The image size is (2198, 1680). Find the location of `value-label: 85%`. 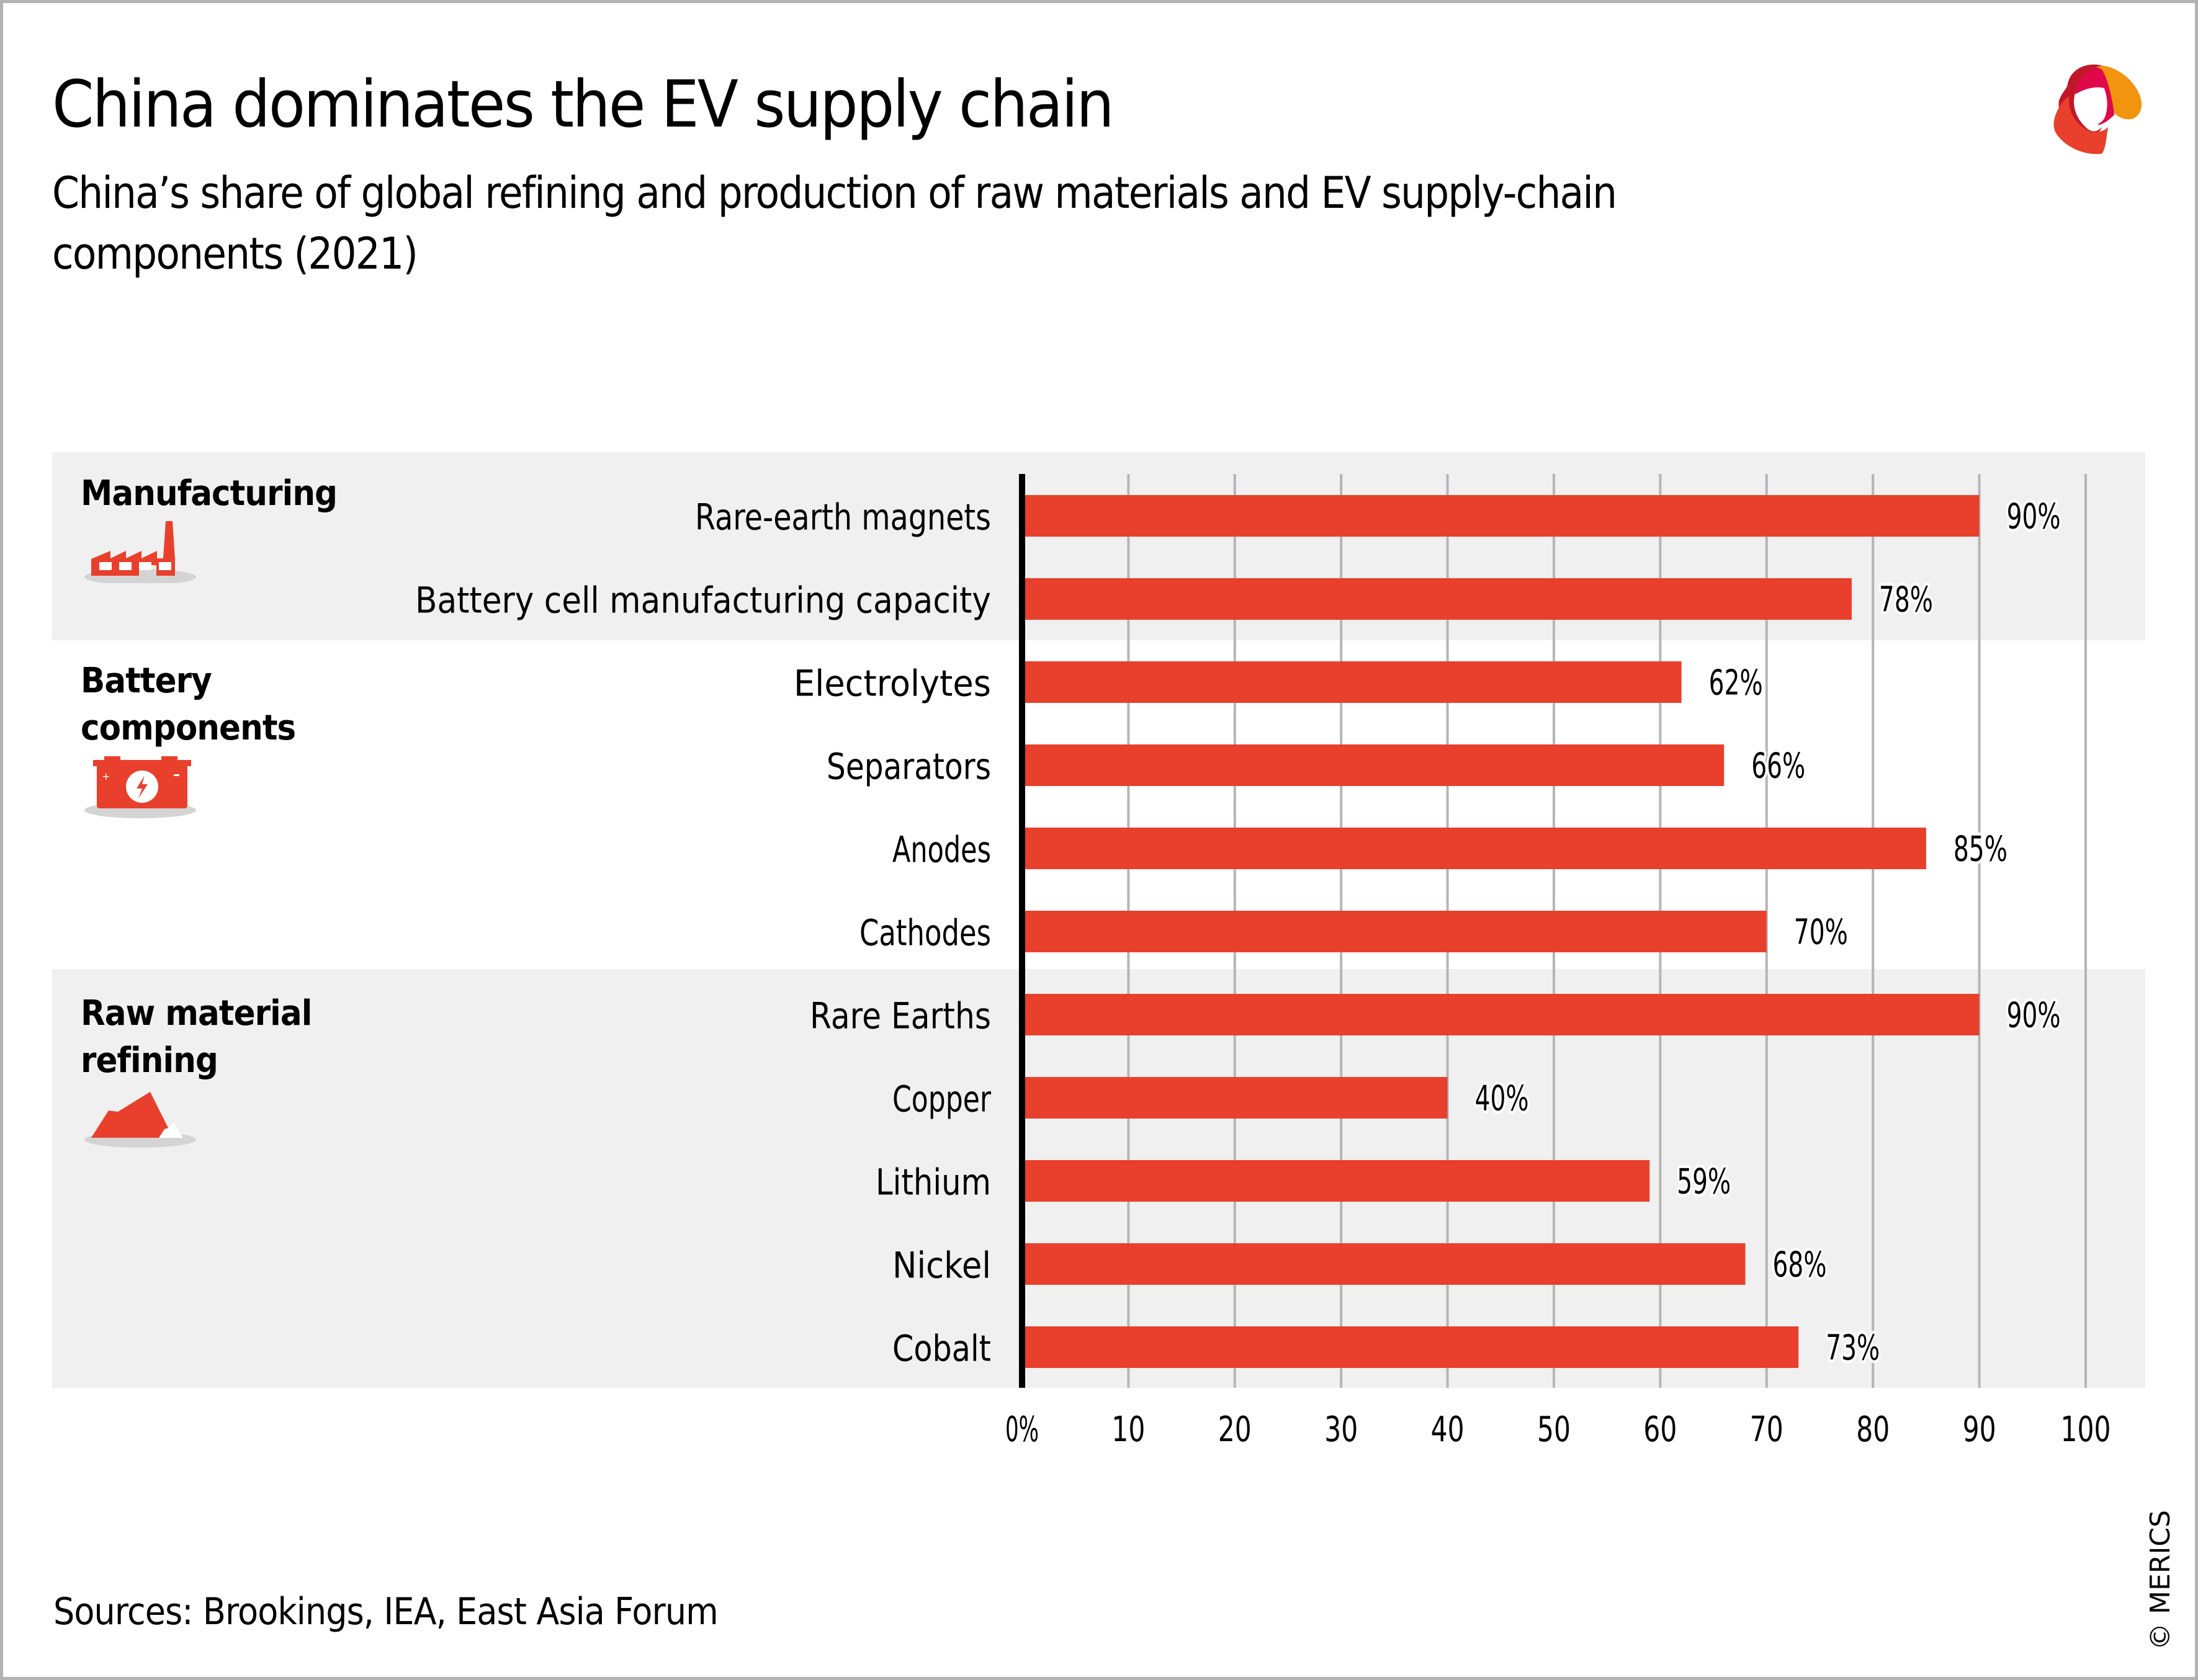

value-label: 85% is located at coordinates (1980, 849).